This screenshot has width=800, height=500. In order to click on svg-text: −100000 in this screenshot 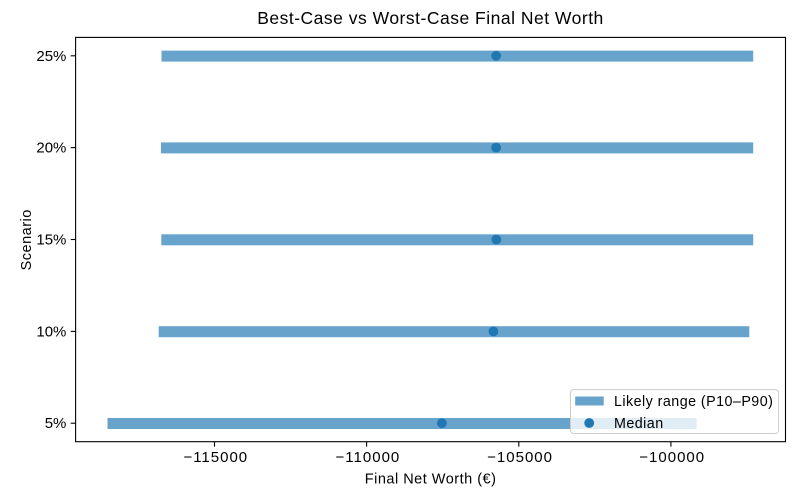, I will do `click(672, 457)`.